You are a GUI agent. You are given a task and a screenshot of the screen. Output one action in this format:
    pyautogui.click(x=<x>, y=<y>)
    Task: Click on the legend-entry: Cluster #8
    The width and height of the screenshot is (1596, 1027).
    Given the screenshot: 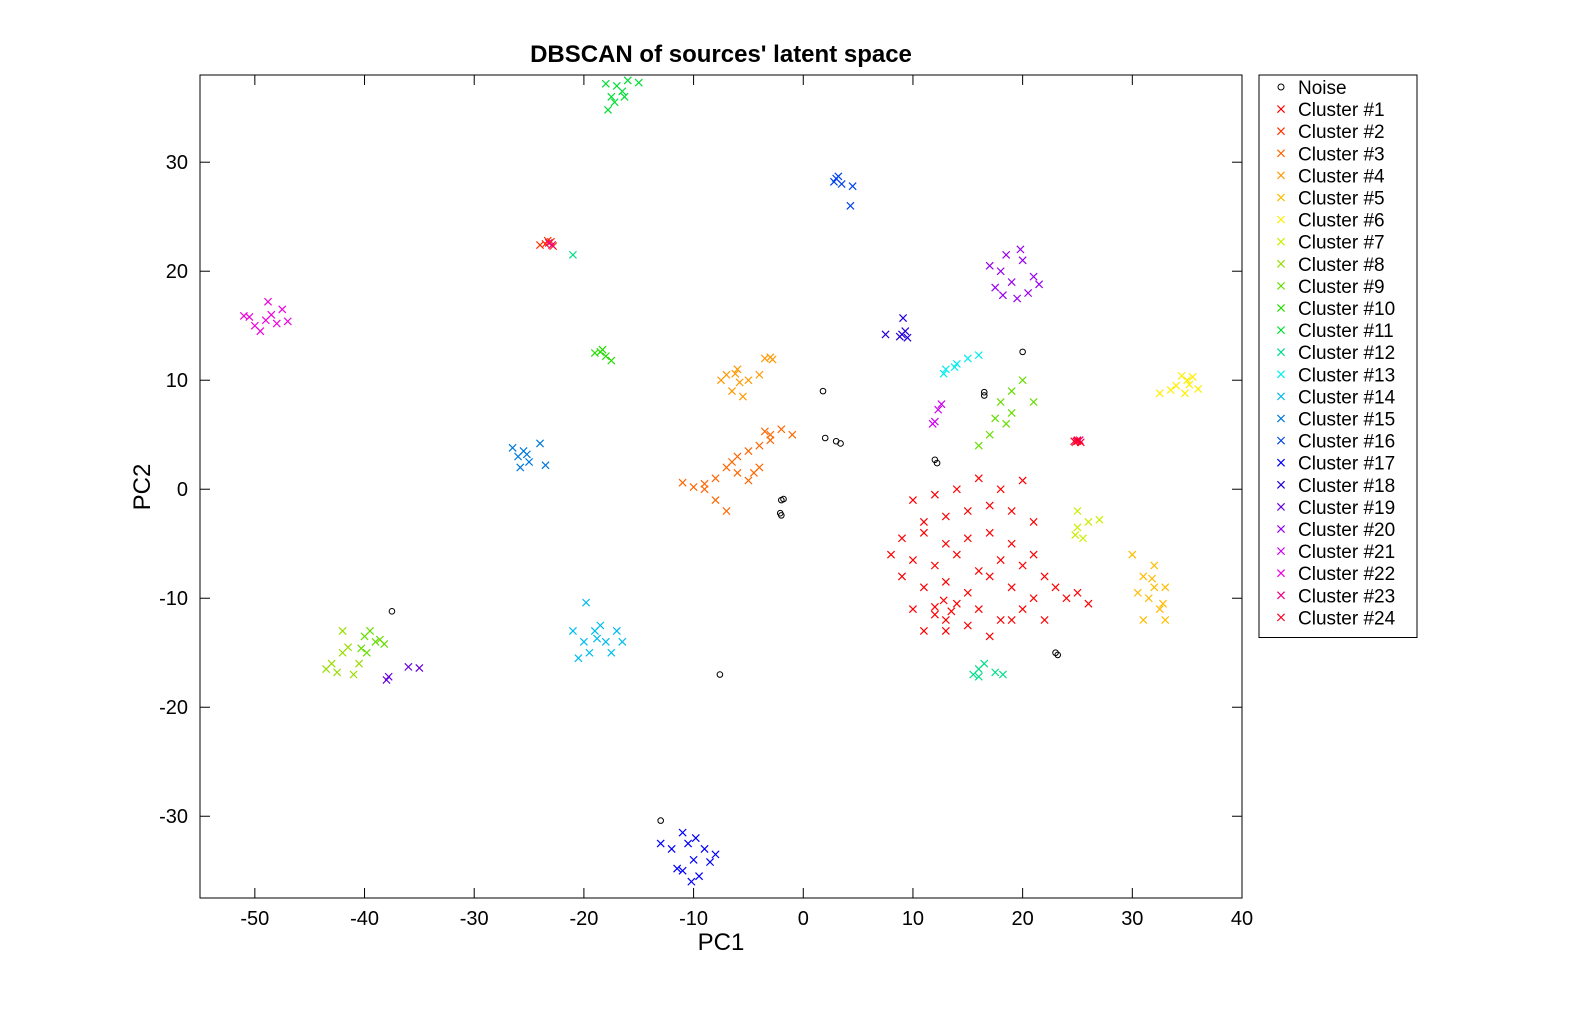 What is the action you would take?
    pyautogui.click(x=1341, y=265)
    